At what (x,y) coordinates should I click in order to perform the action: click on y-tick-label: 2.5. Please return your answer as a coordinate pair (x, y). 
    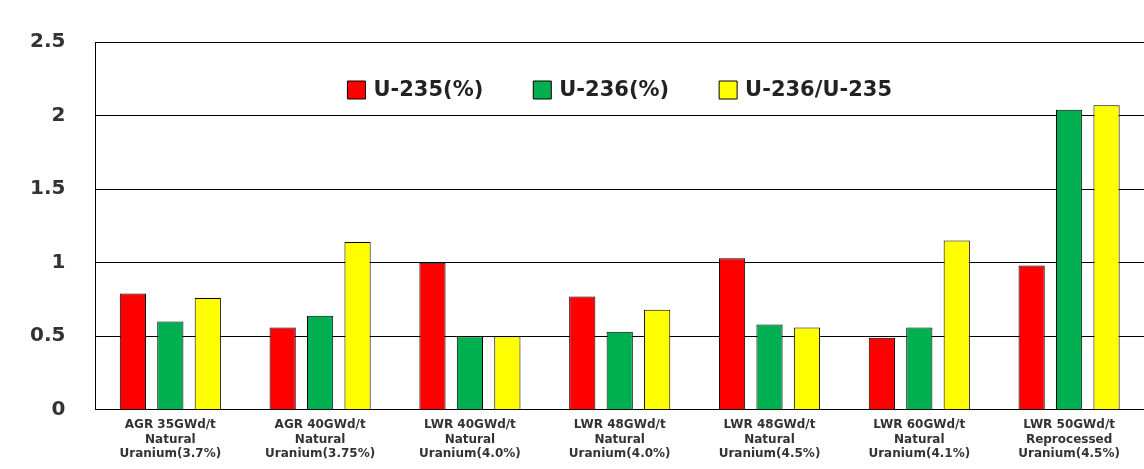
    Looking at the image, I should click on (47, 40).